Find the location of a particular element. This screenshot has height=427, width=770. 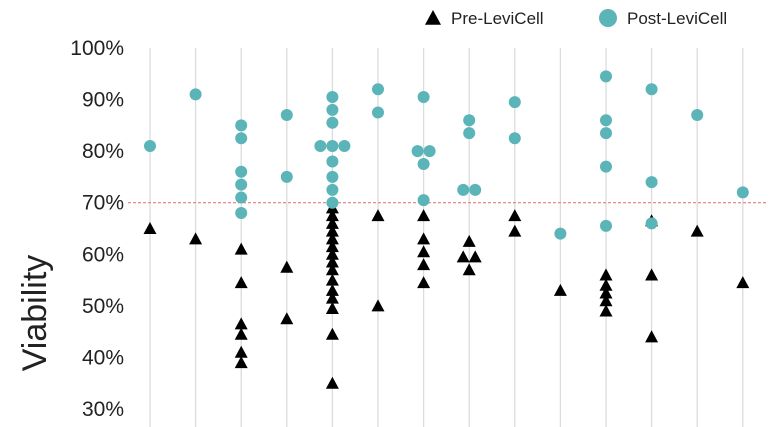

y-tick-label: 100% is located at coordinates (97, 48).